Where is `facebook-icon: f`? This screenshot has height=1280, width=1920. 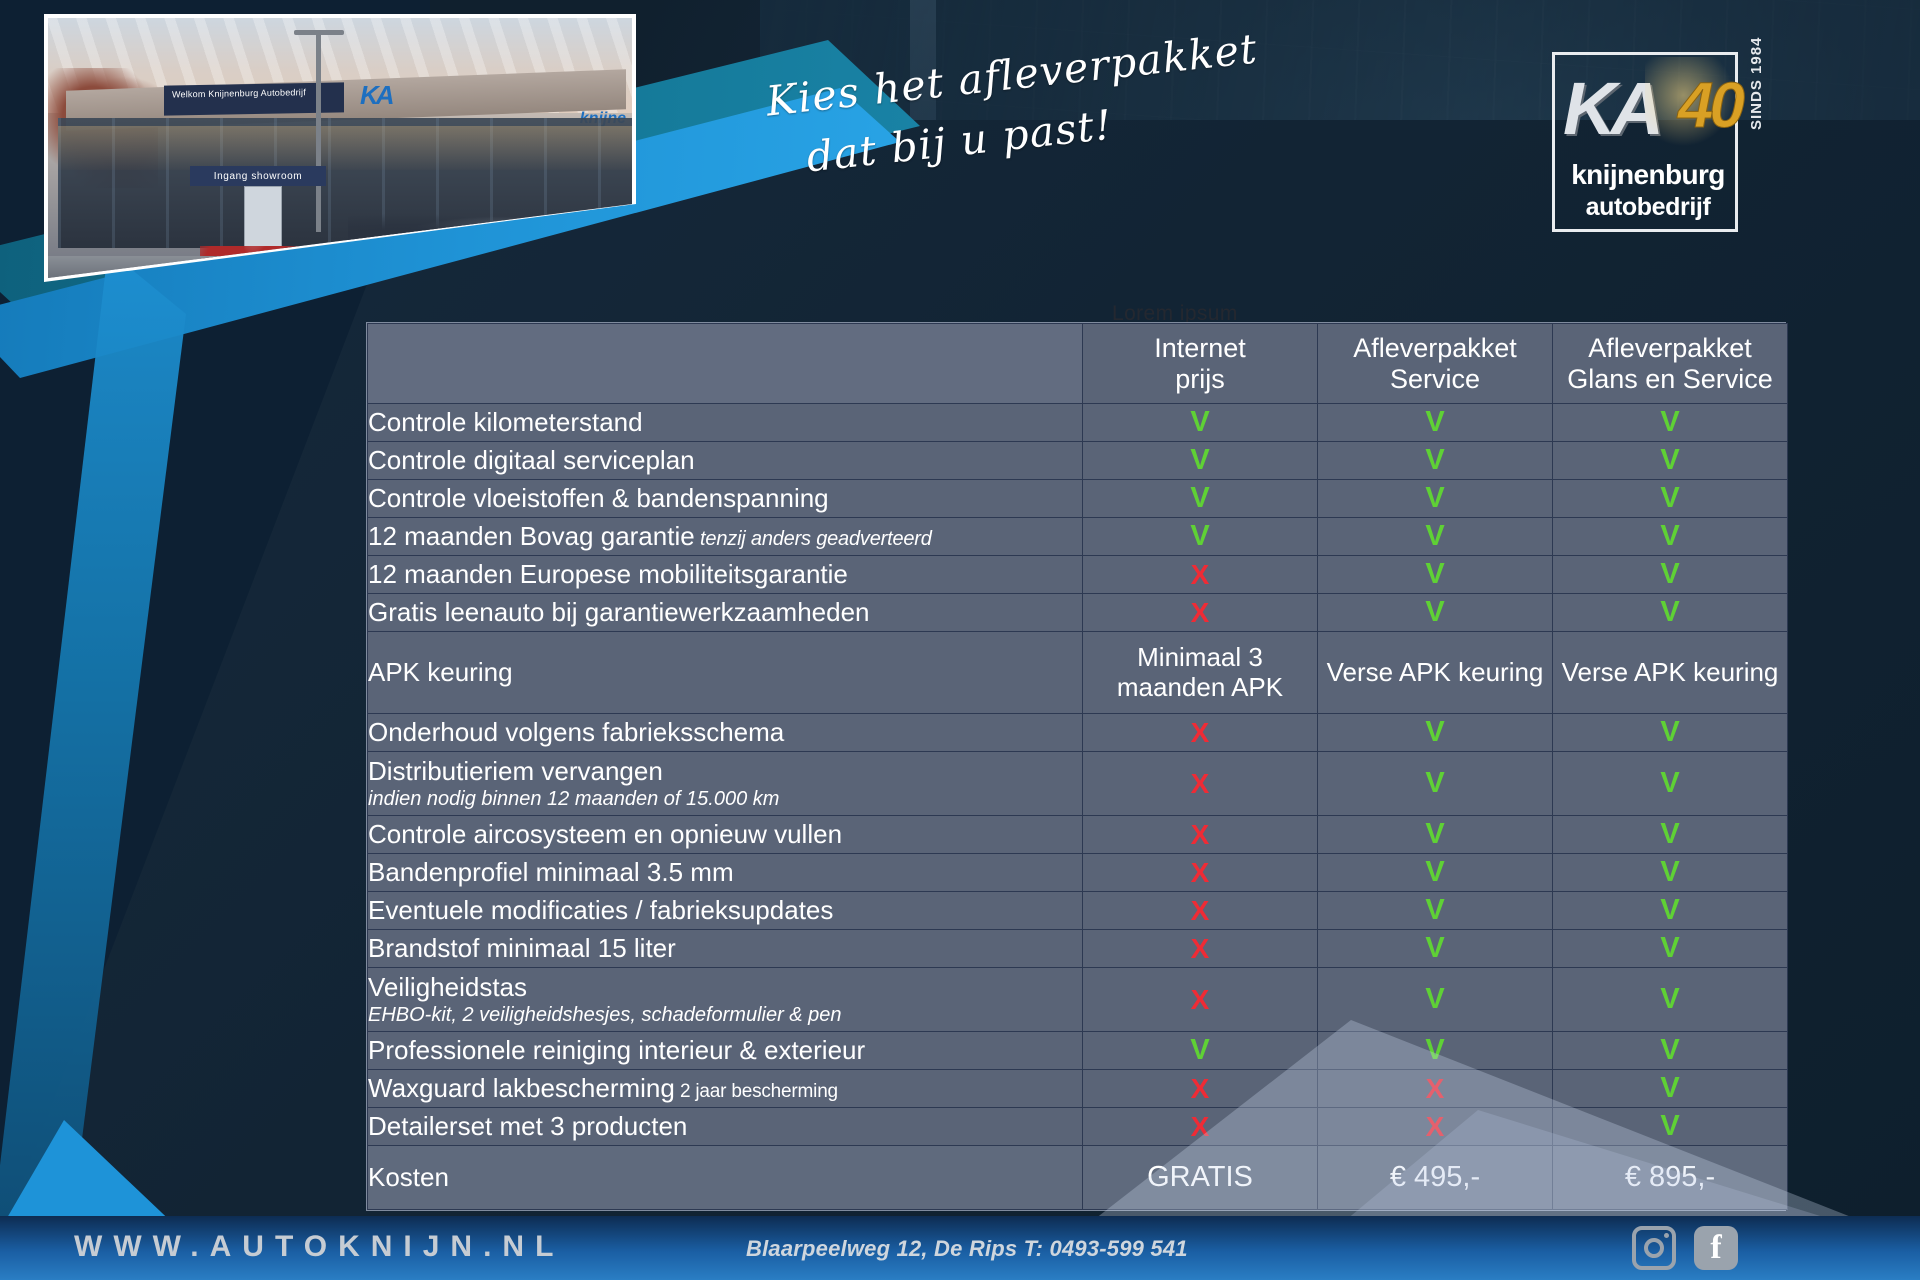
facebook-icon: f is located at coordinates (1716, 1248).